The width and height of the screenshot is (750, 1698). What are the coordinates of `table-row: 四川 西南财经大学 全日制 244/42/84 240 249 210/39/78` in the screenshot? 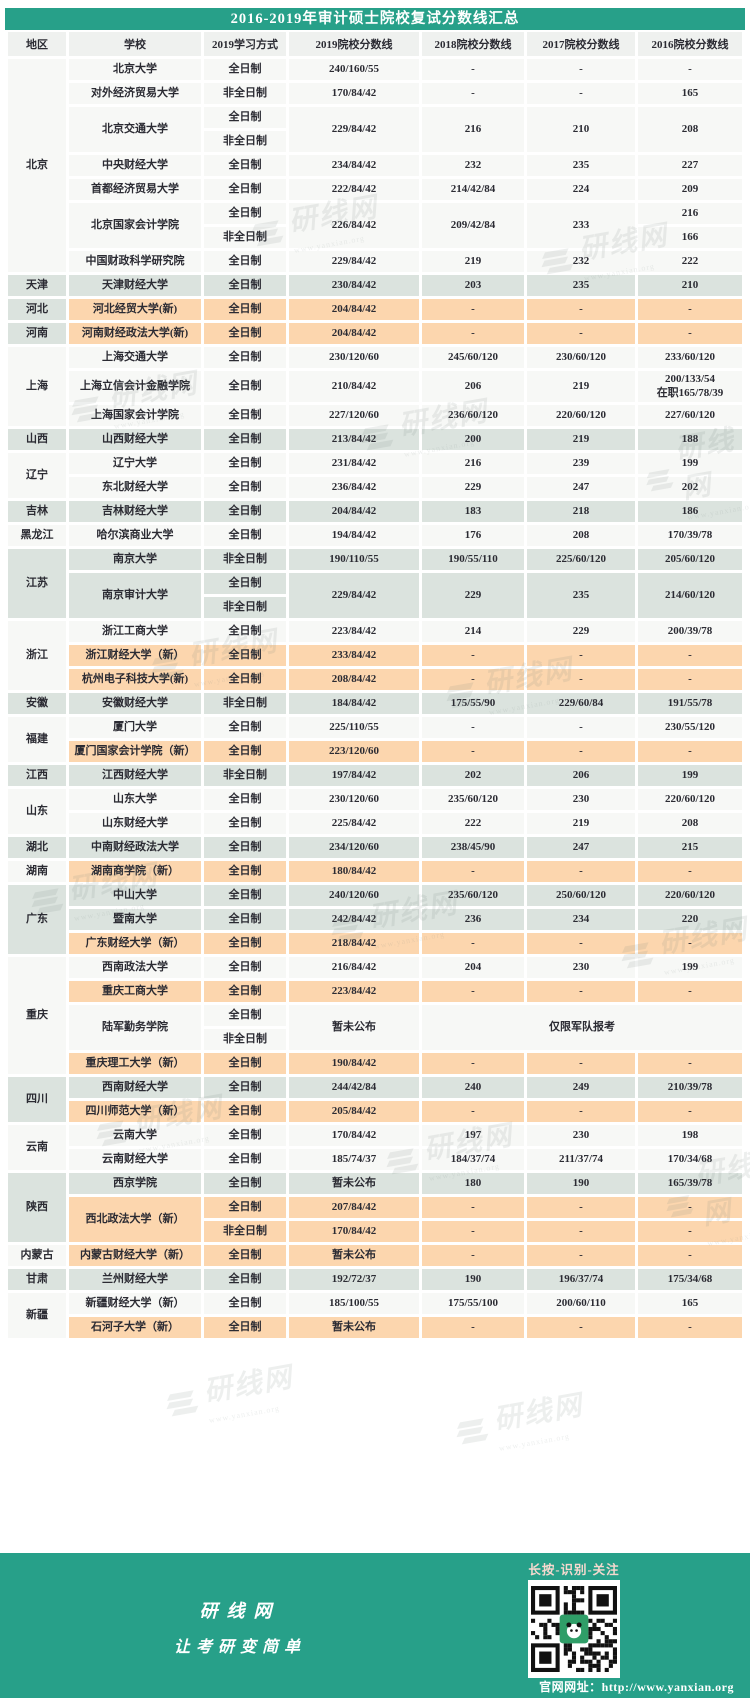 It's located at (375, 1099).